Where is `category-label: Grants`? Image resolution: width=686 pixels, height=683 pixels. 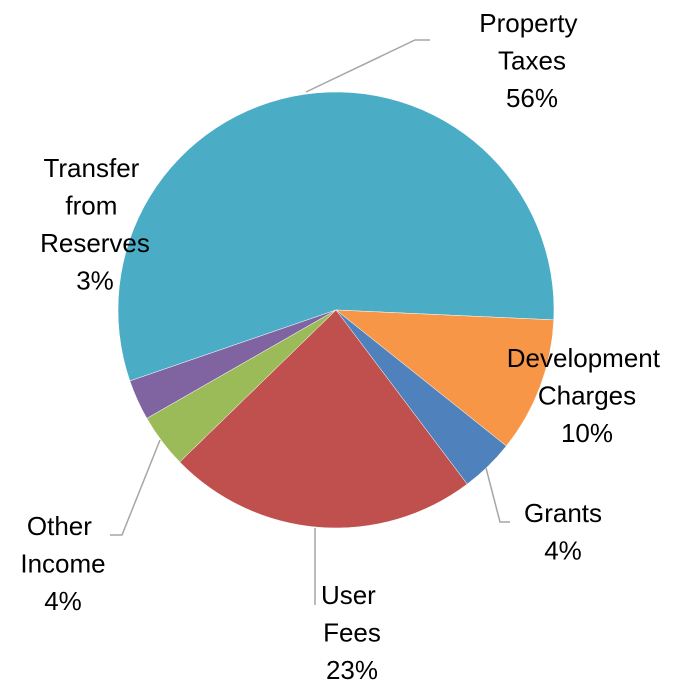
category-label: Grants is located at coordinates (563, 513).